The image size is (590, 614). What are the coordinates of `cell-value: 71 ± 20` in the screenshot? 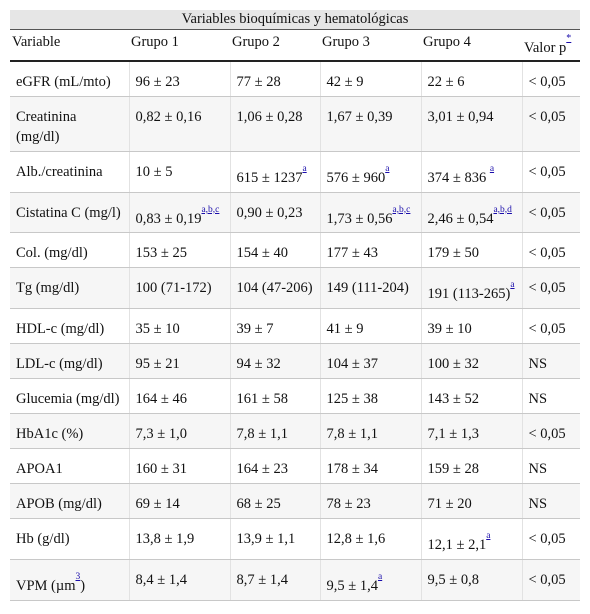 It's located at (449, 504).